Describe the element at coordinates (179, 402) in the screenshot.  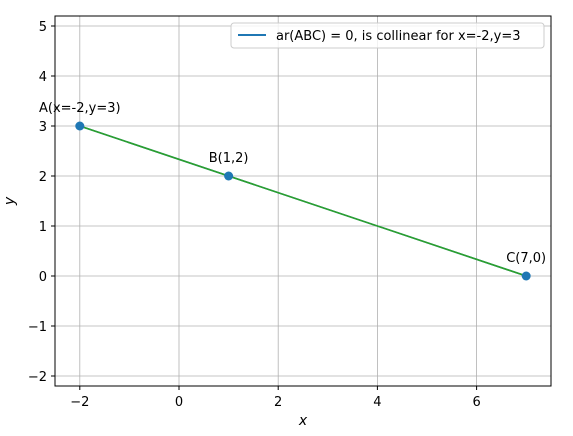
I see `x-tick-label: 0` at that location.